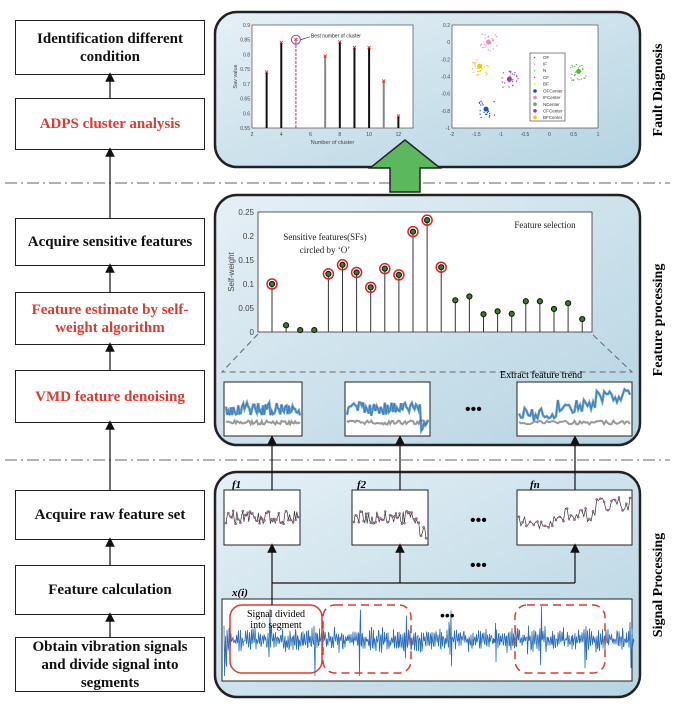 The width and height of the screenshot is (676, 706). Describe the element at coordinates (405, 166) in the screenshot. I see `green-up-arrow-icon` at that location.